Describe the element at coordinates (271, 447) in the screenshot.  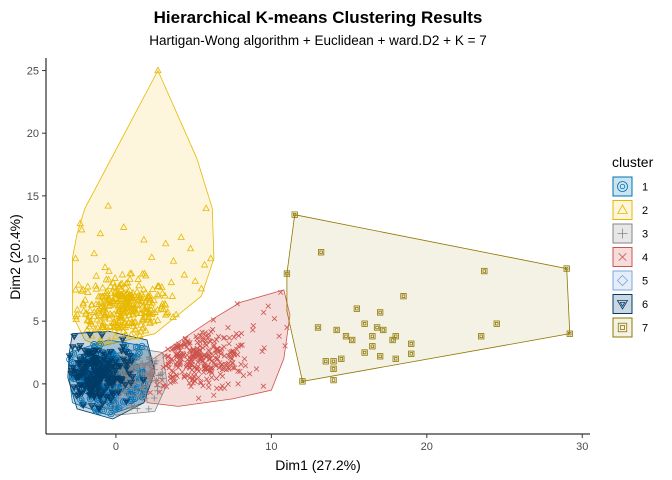
I see `x-tick-label: 10` at that location.